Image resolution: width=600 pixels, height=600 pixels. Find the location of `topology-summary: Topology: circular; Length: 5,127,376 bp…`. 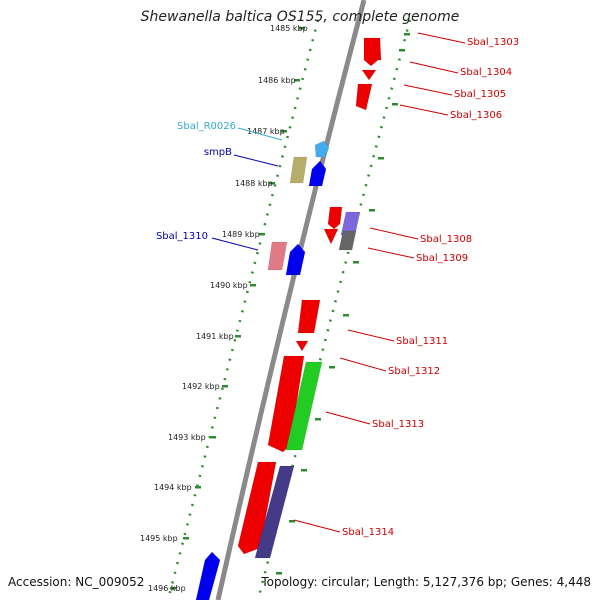

topology-summary: Topology: circular; Length: 5,127,376 bp… is located at coordinates (426, 582).